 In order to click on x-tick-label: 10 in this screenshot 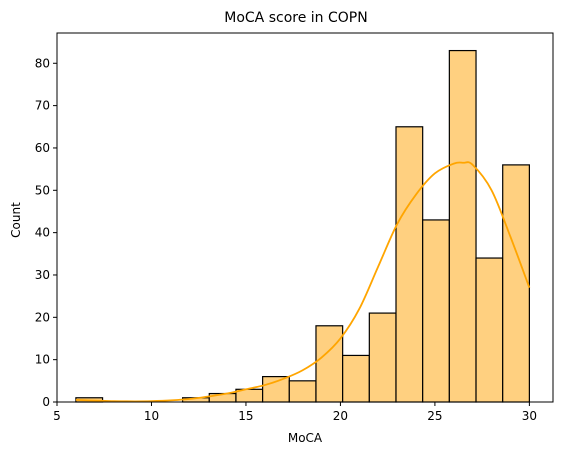, I will do `click(151, 416)`.